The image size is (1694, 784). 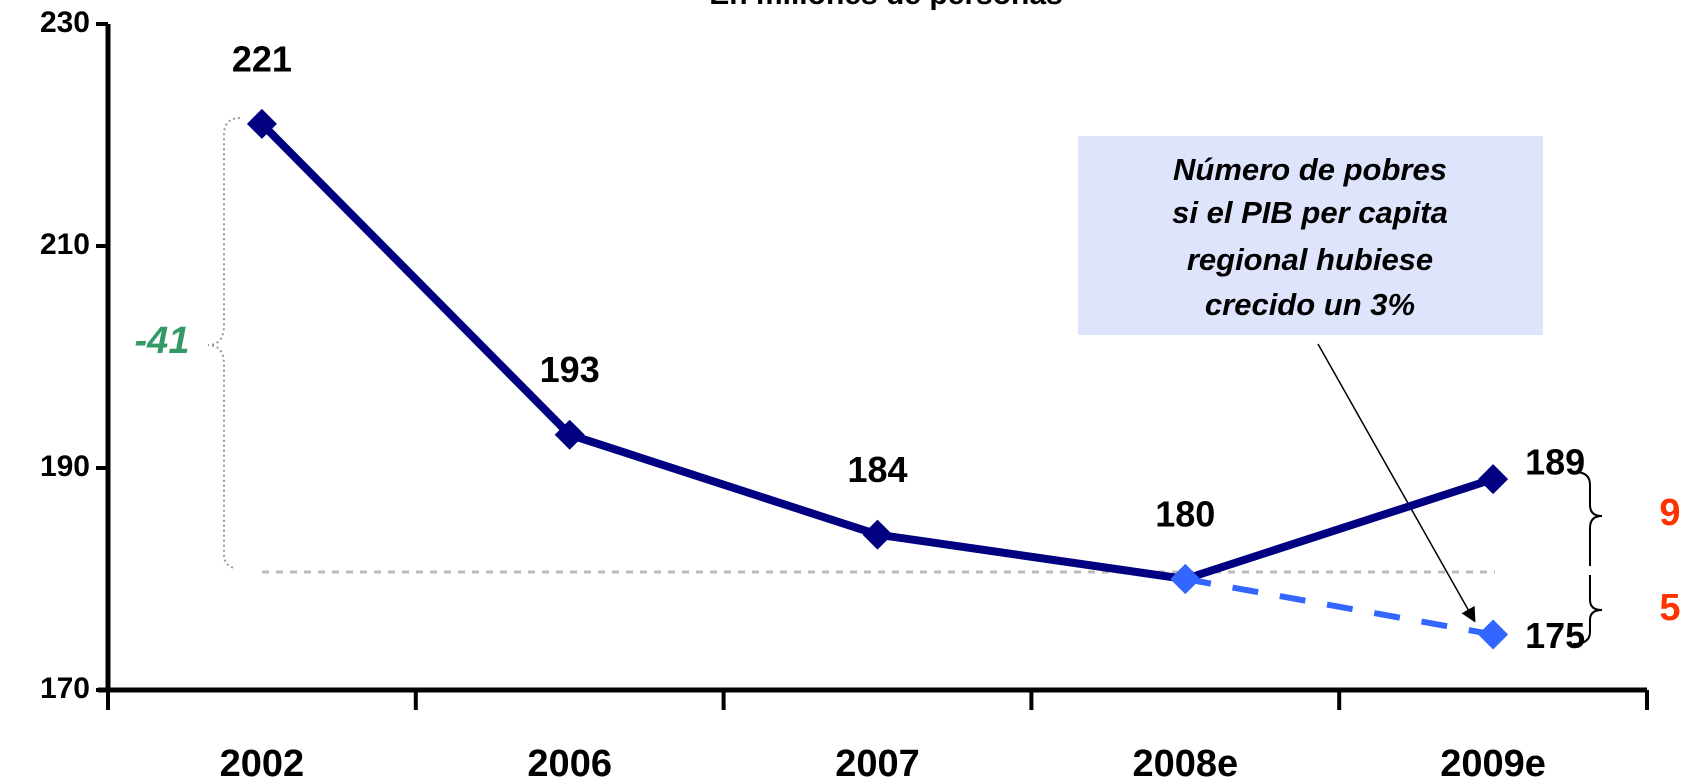 What do you see at coordinates (1310, 169) in the screenshot?
I see `callout-text: Número de pobres` at bounding box center [1310, 169].